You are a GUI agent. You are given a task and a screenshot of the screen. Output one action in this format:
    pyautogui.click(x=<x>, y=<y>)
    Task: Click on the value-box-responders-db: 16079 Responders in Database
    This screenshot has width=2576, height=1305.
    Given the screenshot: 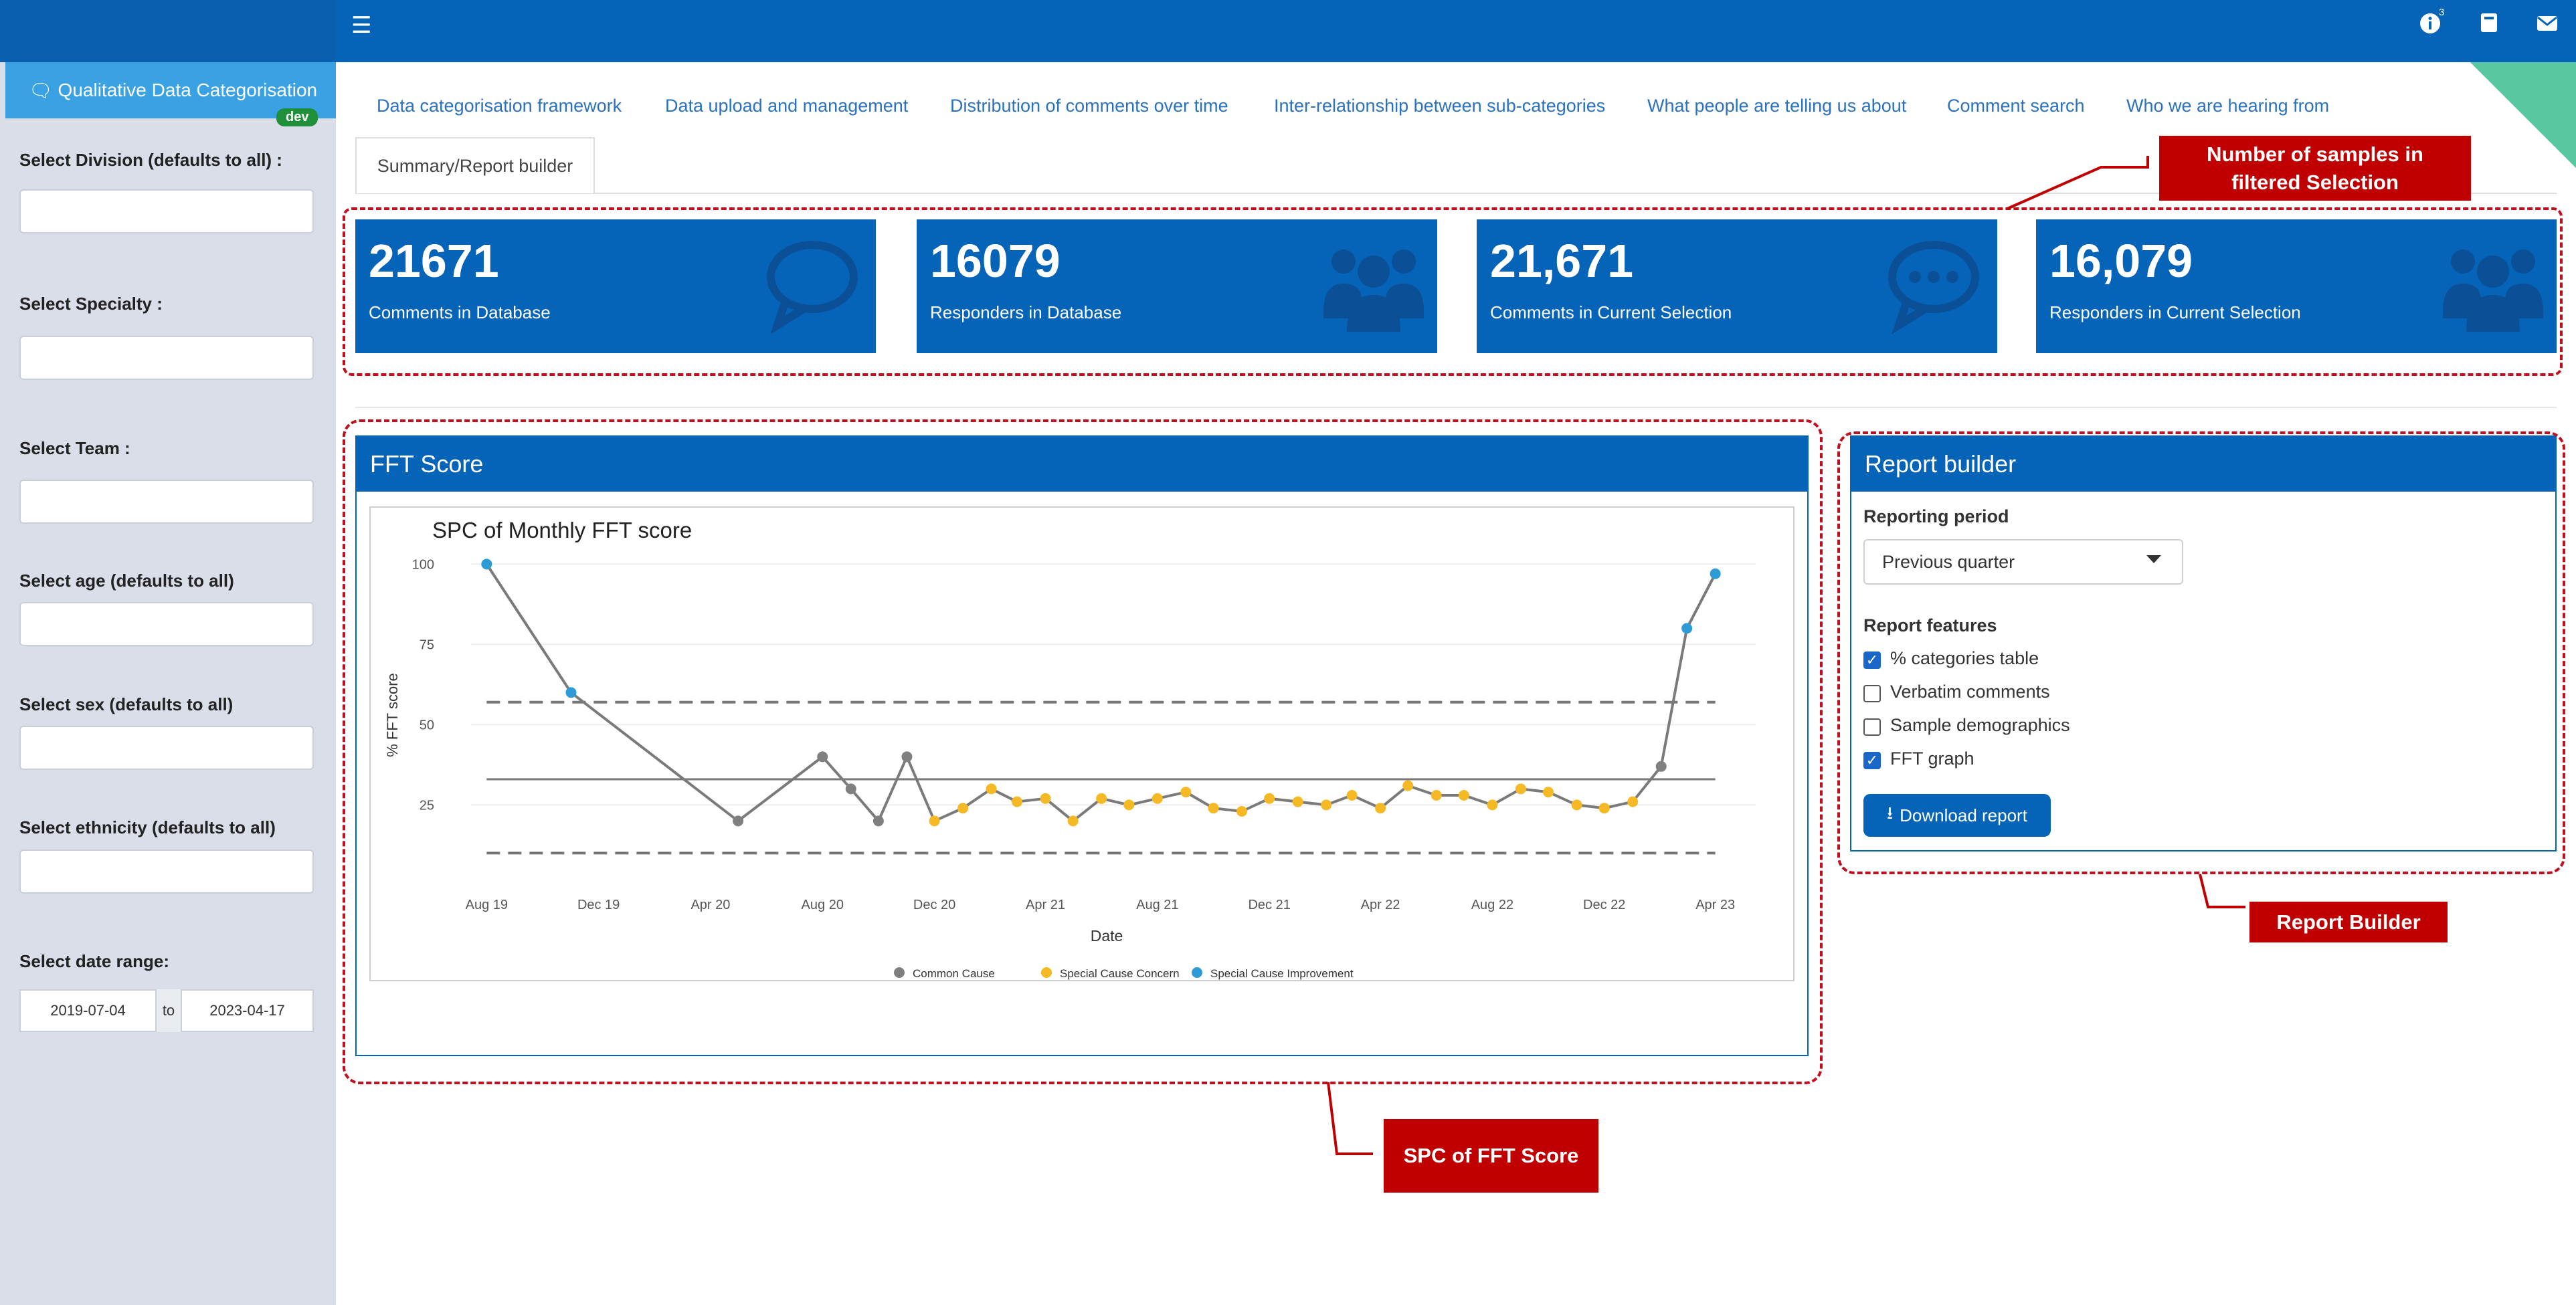 What is the action you would take?
    pyautogui.click(x=1177, y=286)
    